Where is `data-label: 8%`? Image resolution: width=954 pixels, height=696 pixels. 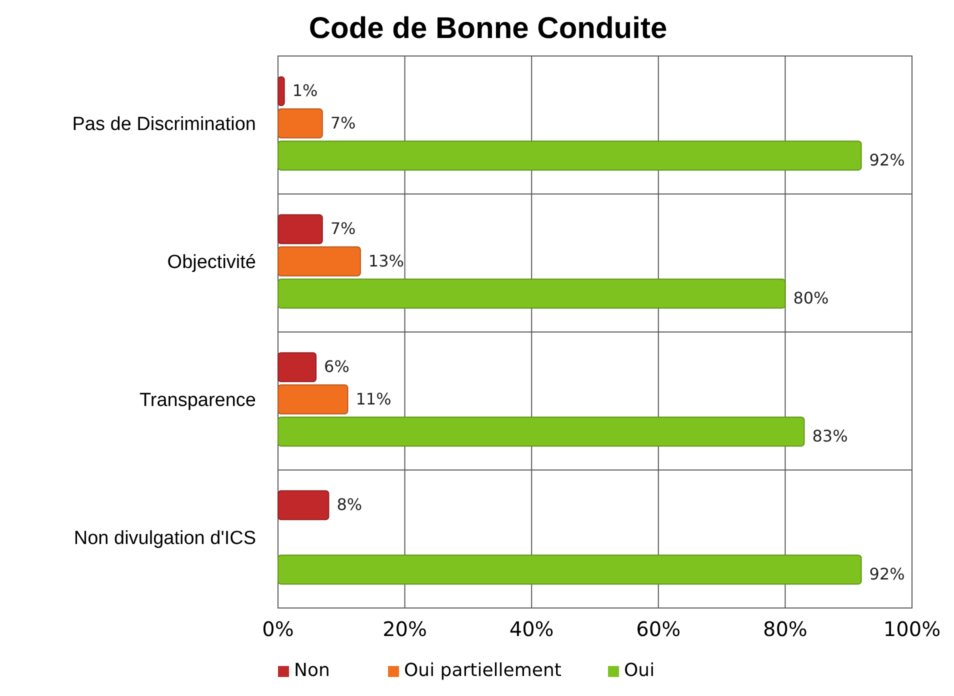 data-label: 8% is located at coordinates (349, 504).